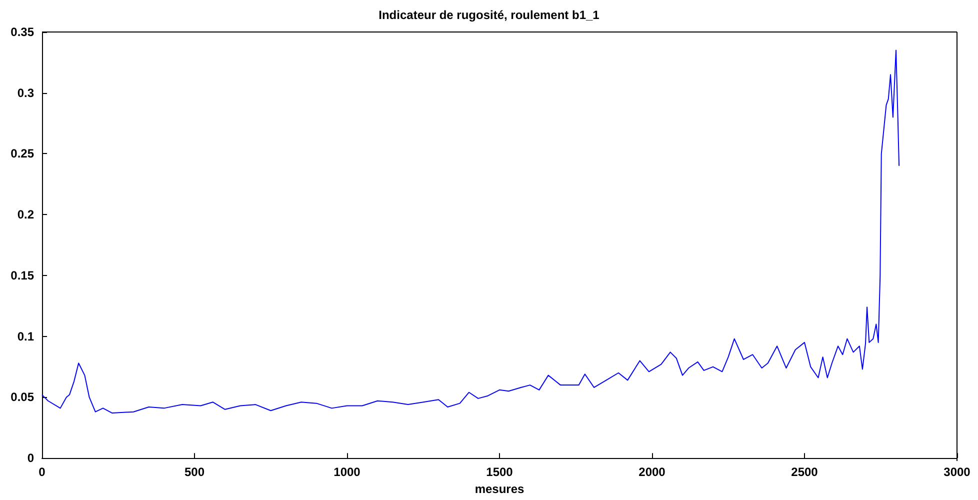  Describe the element at coordinates (22, 32) in the screenshot. I see `y-tick-label: 0.35` at that location.